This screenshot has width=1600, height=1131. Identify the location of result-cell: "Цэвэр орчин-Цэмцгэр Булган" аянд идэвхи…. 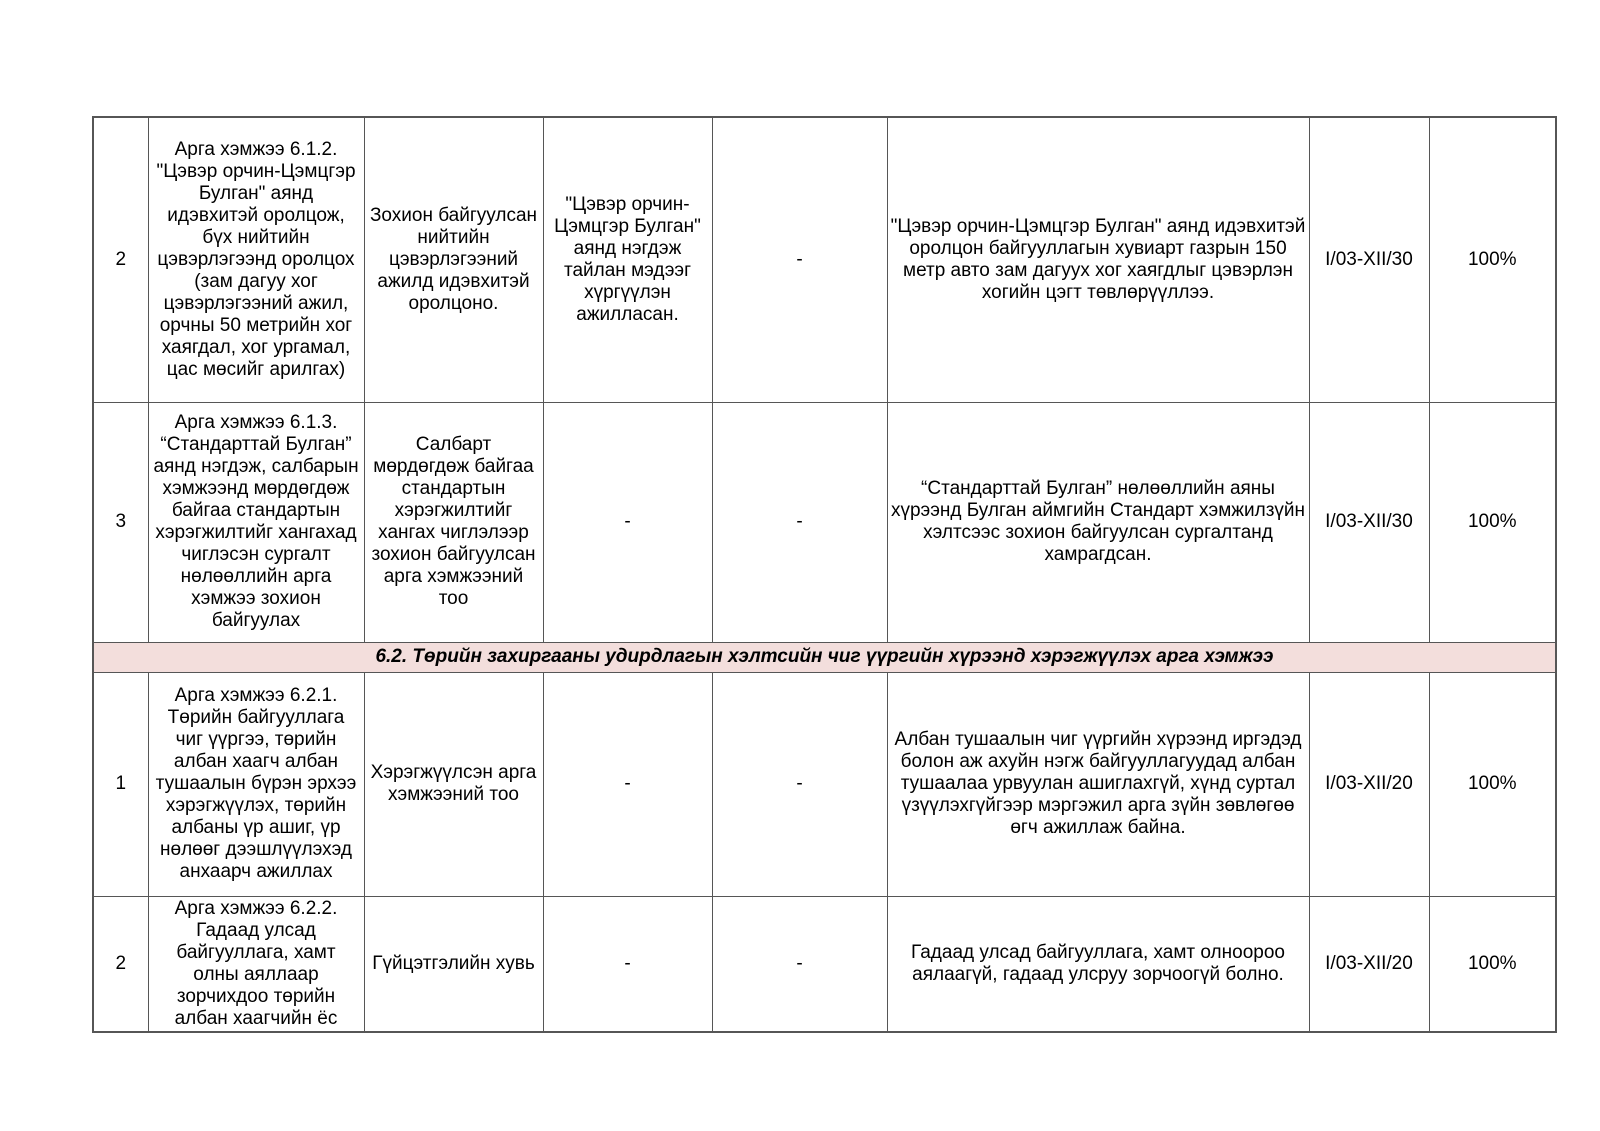
(1098, 259).